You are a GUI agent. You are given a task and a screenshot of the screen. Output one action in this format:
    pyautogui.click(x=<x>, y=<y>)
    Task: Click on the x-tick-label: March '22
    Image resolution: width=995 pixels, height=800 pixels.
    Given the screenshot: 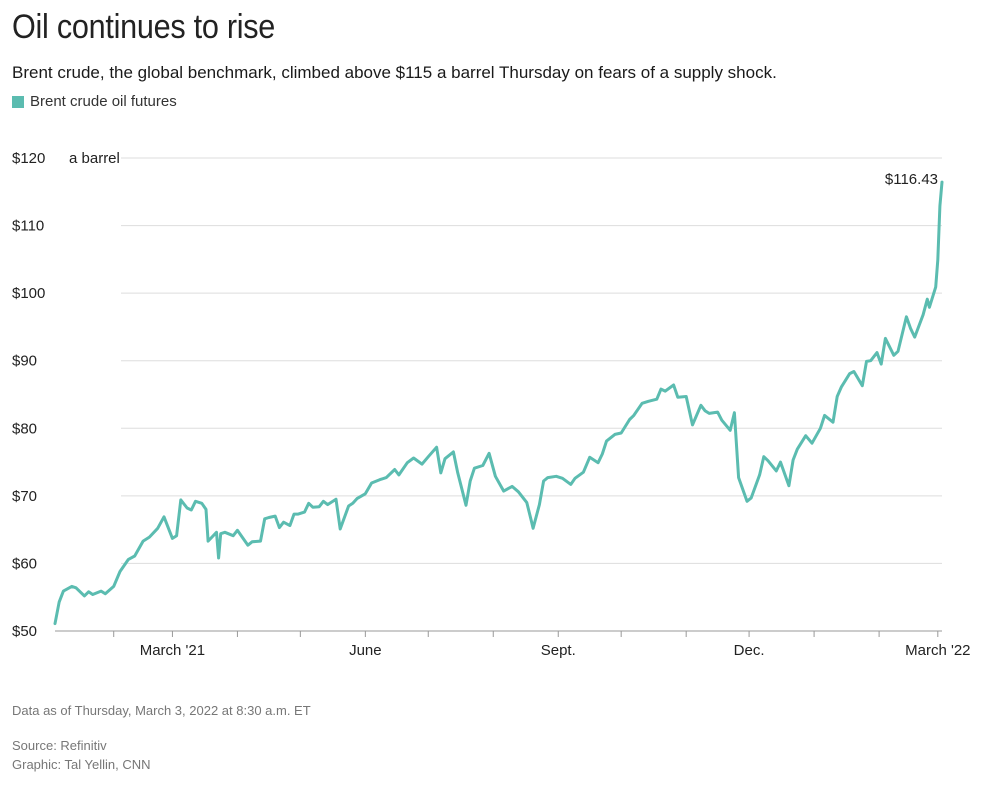 What is the action you would take?
    pyautogui.click(x=937, y=650)
    